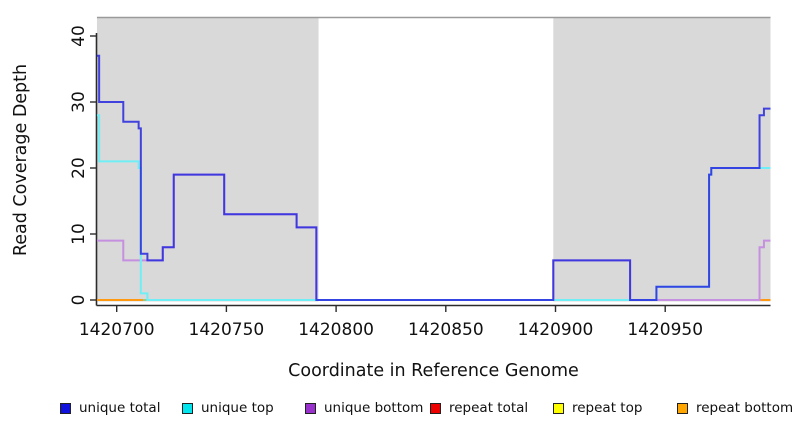 The height and width of the screenshot is (432, 792). What do you see at coordinates (117, 330) in the screenshot?
I see `x-tick-label: 1420700` at bounding box center [117, 330].